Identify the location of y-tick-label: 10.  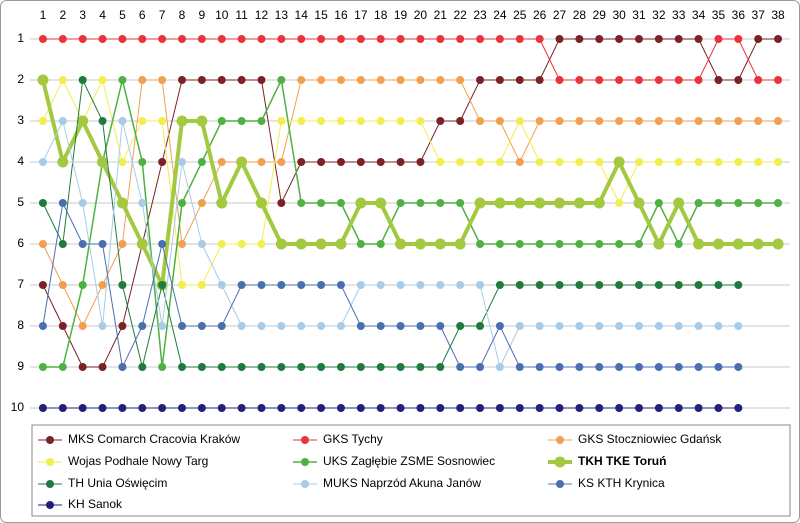
(18, 407).